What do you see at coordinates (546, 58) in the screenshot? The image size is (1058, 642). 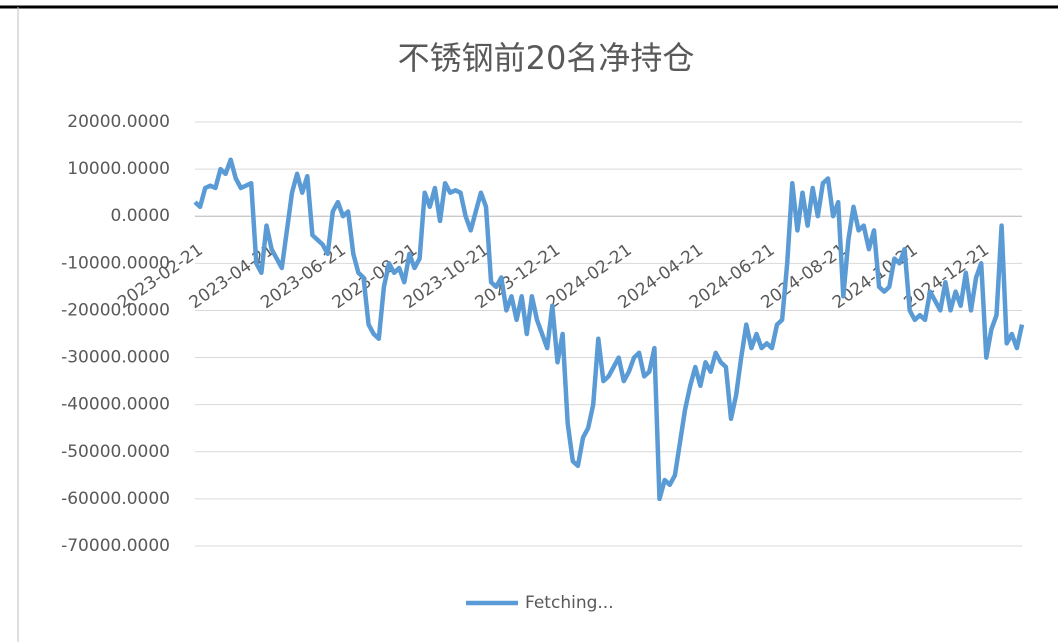 I see `chart-title: 不锈钢前20名净持仓` at bounding box center [546, 58].